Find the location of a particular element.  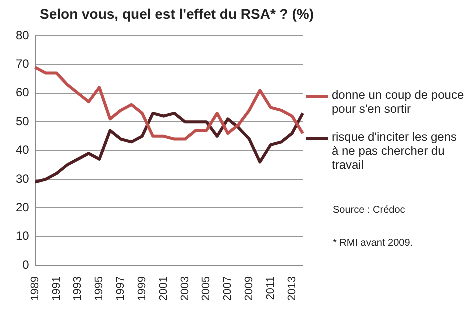

y-tick-label: 0 is located at coordinates (26, 265).